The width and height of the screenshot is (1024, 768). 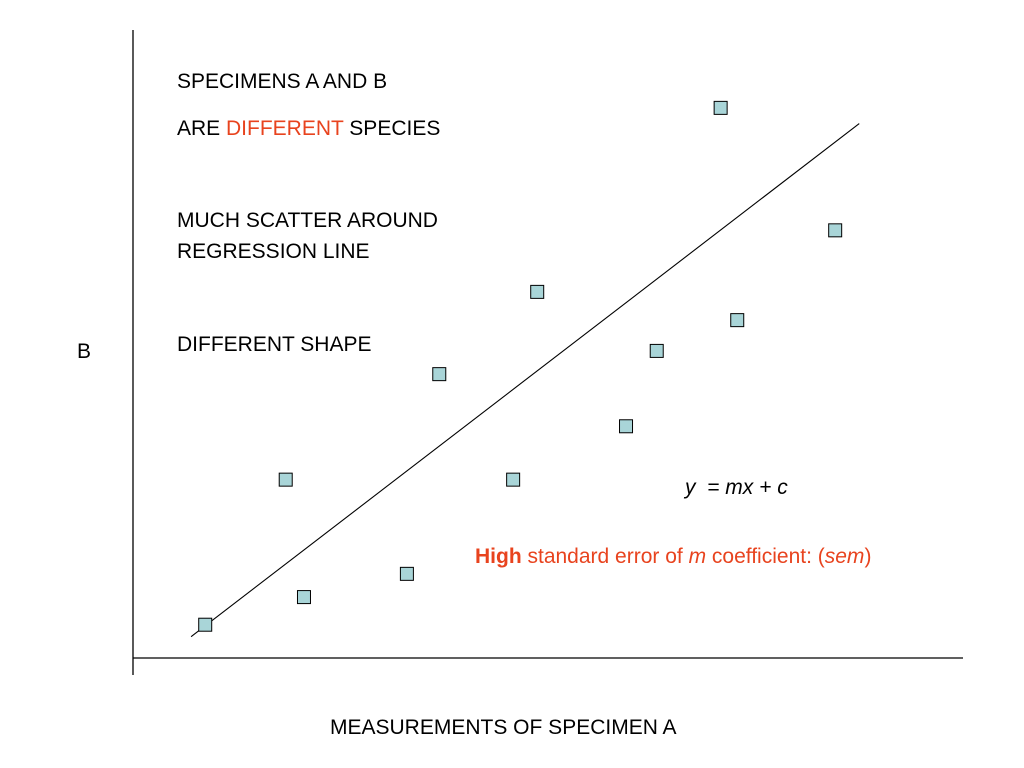 What do you see at coordinates (202, 128) in the screenshot?
I see `annotation-are: ARE` at bounding box center [202, 128].